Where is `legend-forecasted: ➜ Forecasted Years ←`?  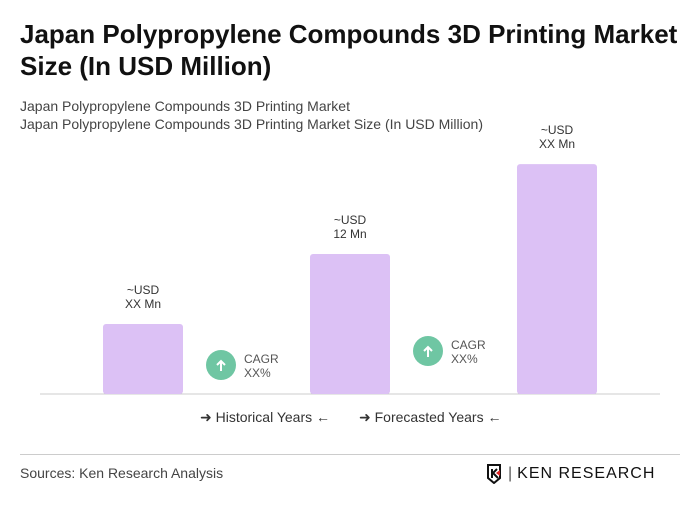 legend-forecasted: ➜ Forecasted Years ← is located at coordinates (430, 417).